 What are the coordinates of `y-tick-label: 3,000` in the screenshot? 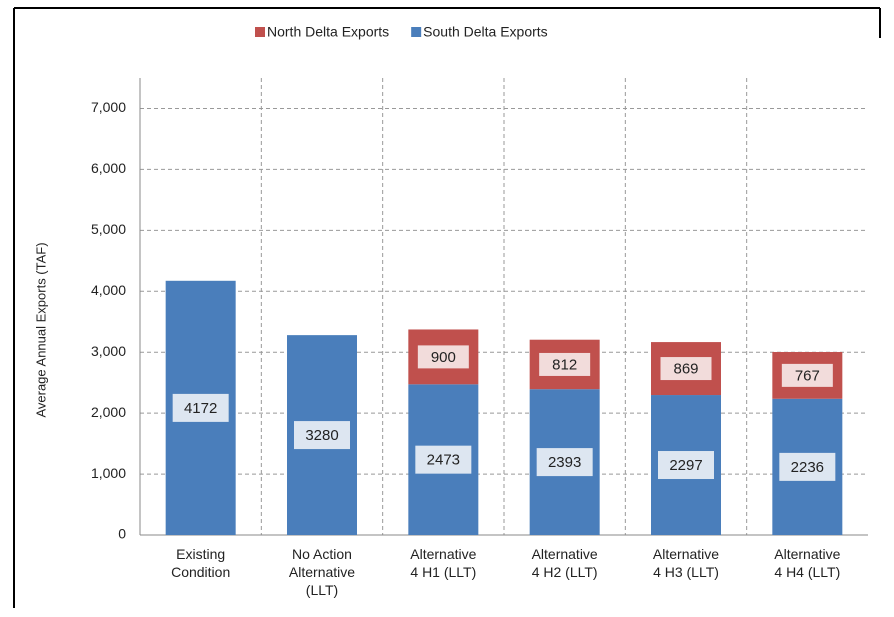 It's located at (108, 351).